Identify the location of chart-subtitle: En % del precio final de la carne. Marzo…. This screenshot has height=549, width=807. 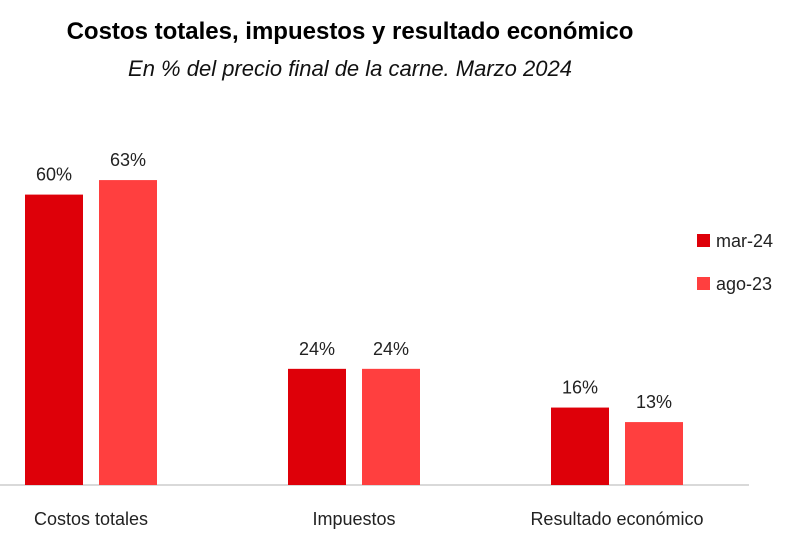
(350, 68).